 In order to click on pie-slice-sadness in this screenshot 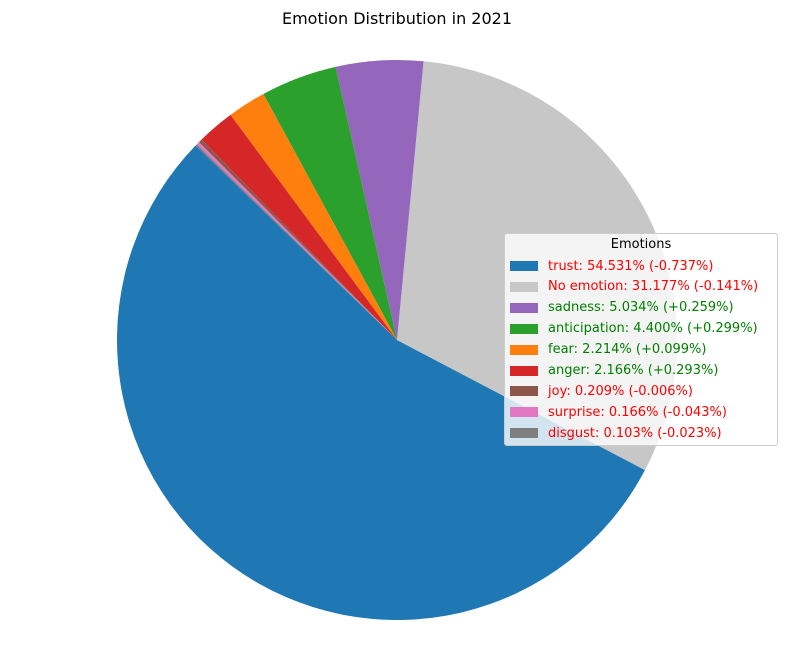, I will do `click(379, 199)`.